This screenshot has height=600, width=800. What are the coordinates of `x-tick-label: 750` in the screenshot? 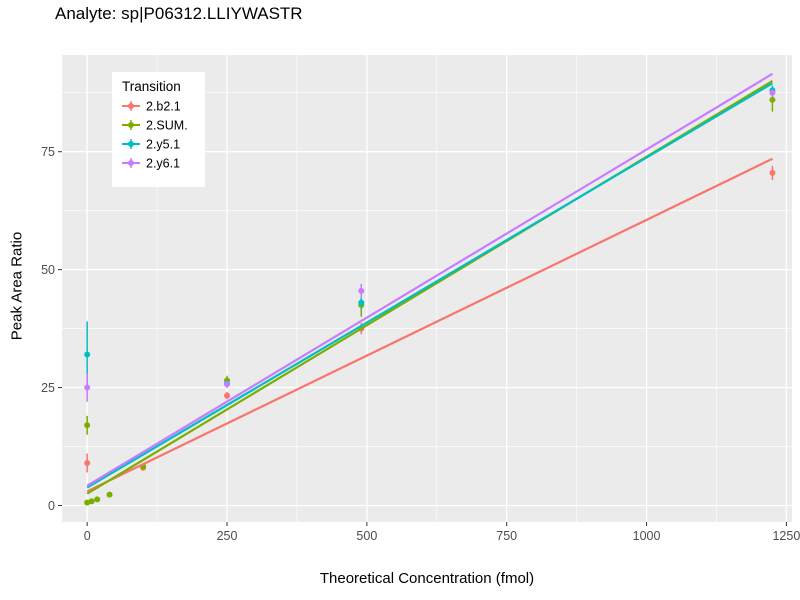 It's located at (506, 536).